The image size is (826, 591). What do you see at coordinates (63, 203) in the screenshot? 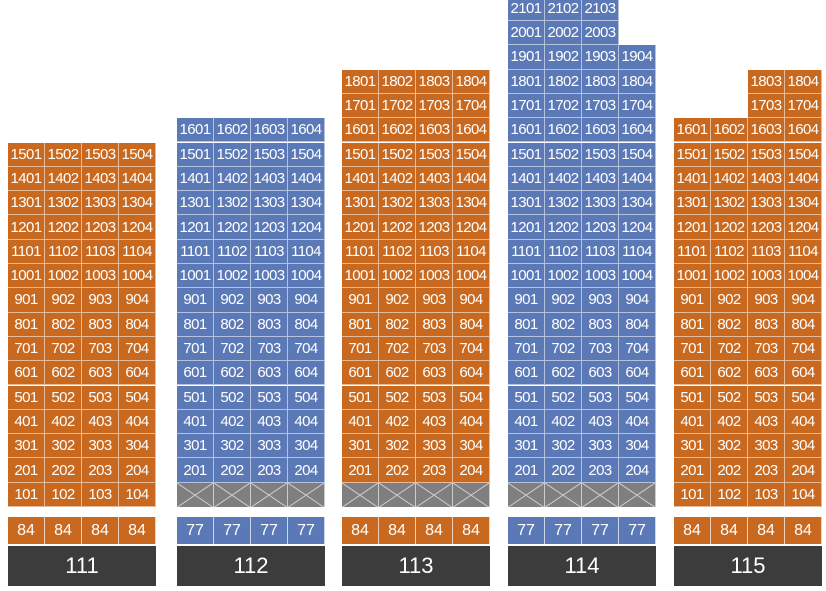
I see `unit-cell: 1302` at bounding box center [63, 203].